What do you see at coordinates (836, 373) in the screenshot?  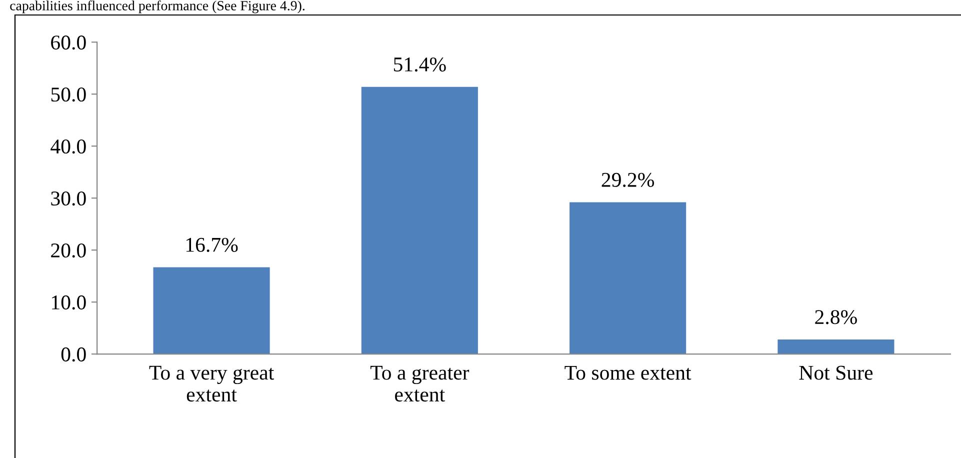 I see `x-tick-label: Not Sure` at bounding box center [836, 373].